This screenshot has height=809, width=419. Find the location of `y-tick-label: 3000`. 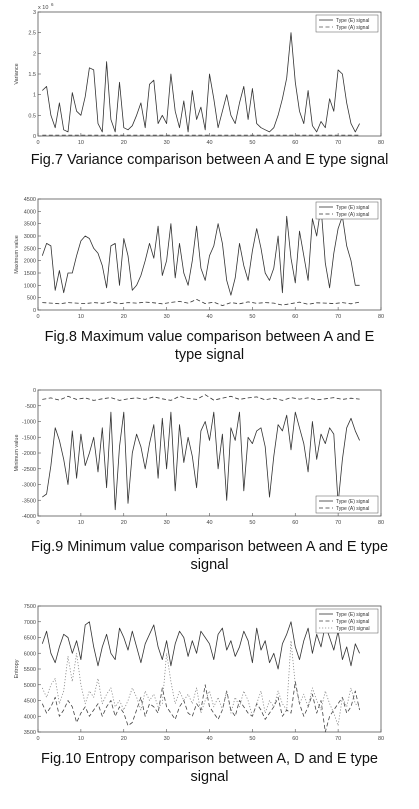

y-tick-label: 3000 is located at coordinates (30, 237).